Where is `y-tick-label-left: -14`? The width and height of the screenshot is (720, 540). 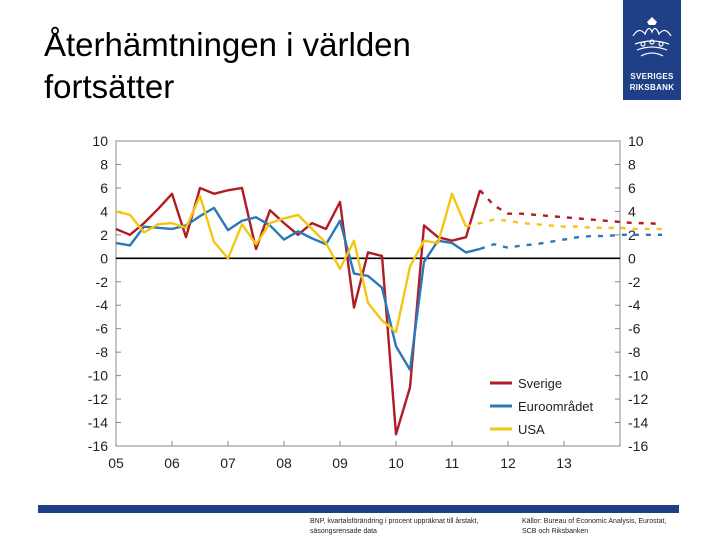 y-tick-label-left: -14 is located at coordinates (98, 423).